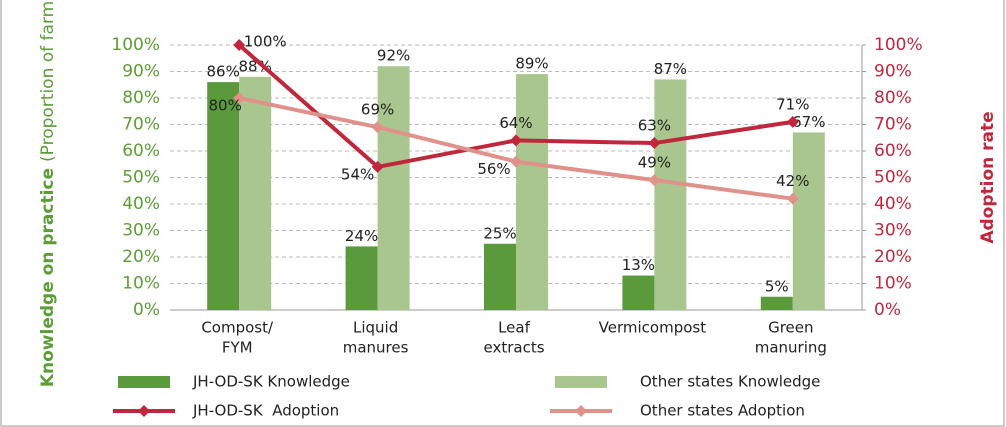 The image size is (1006, 427). Describe the element at coordinates (893, 72) in the screenshot. I see `y2-tick-label: 90%` at that location.